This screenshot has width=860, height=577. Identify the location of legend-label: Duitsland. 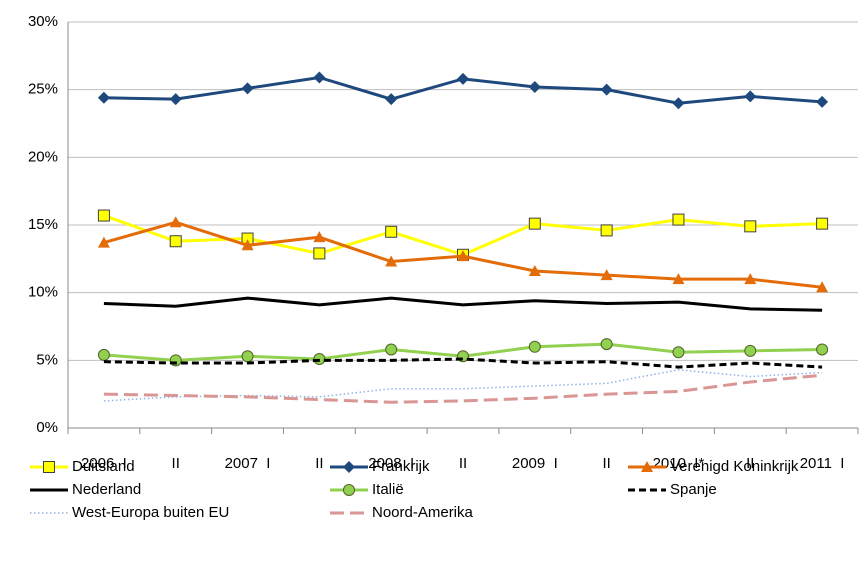
(103, 466).